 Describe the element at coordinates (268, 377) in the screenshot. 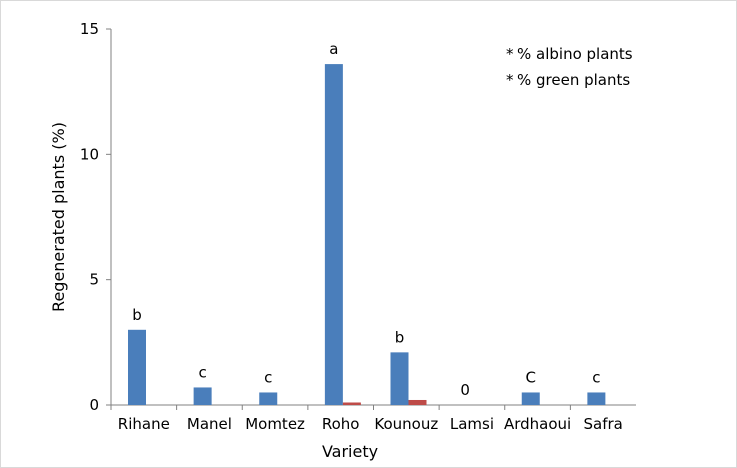

I see `annotation-momtez: c` at that location.